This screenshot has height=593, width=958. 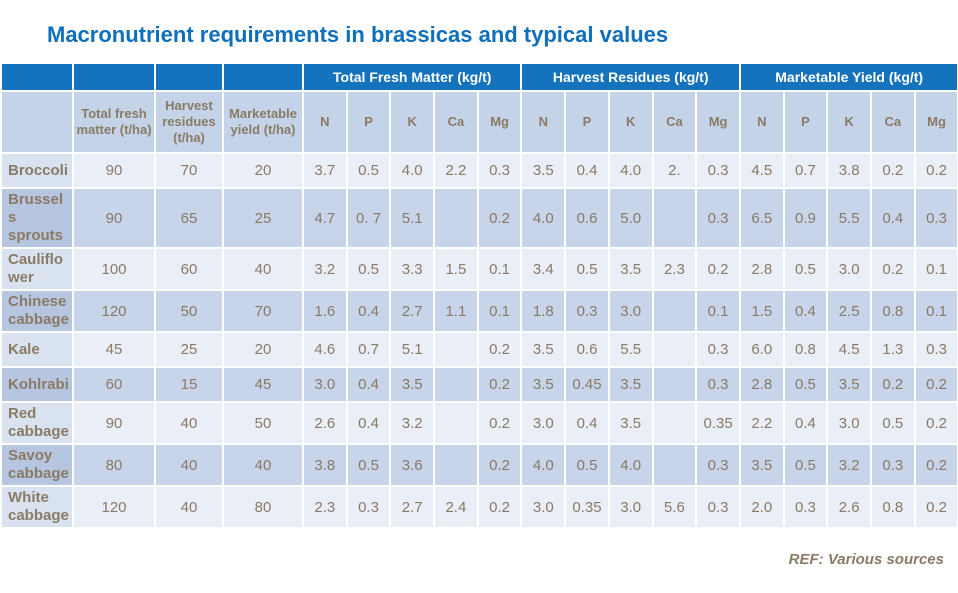 I want to click on cell: 80, so click(x=114, y=465).